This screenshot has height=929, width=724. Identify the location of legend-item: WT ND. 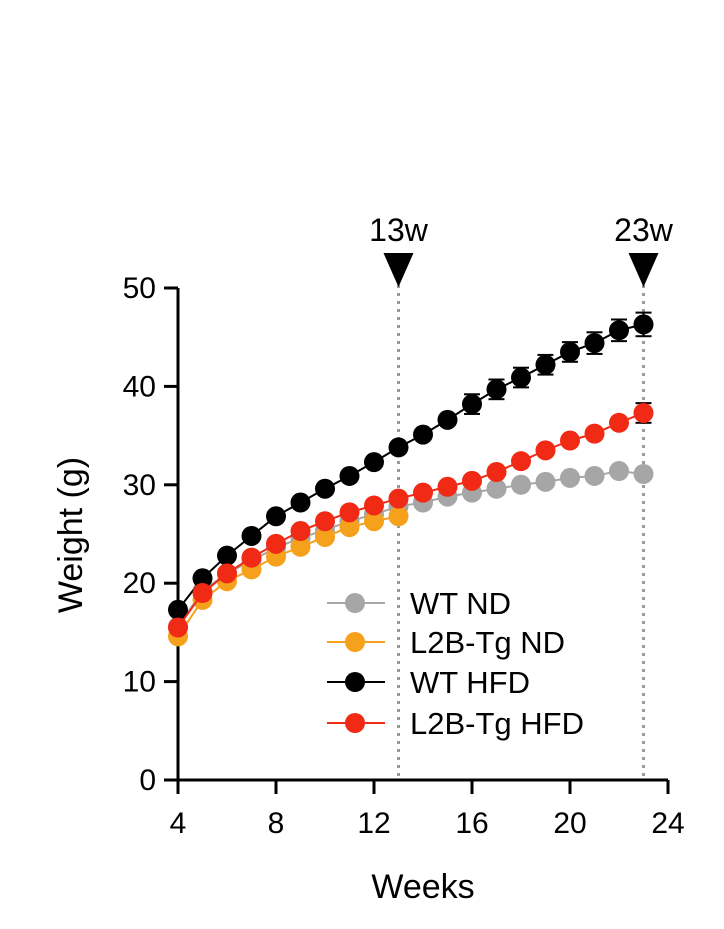
(419, 603).